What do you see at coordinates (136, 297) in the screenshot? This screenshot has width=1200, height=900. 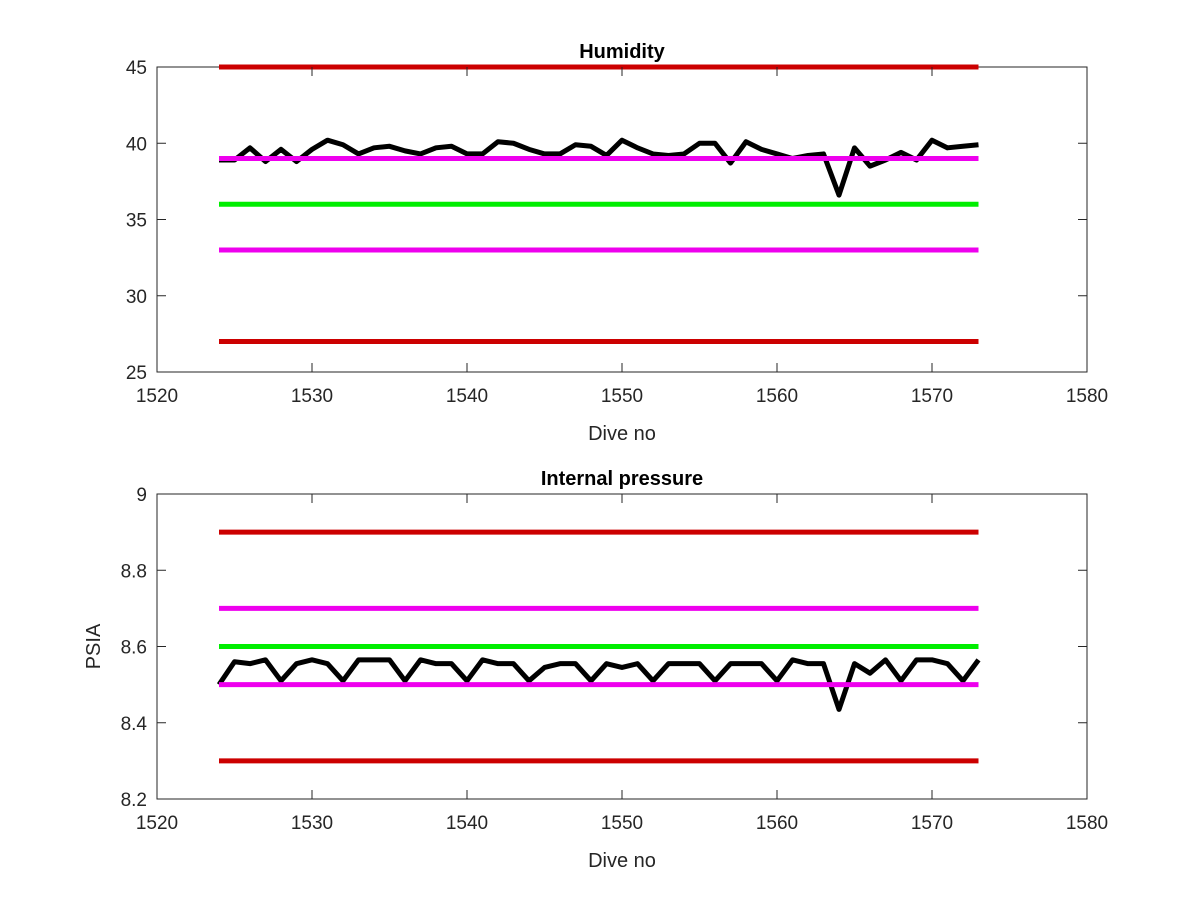 I see `y-tick-label: 30` at bounding box center [136, 297].